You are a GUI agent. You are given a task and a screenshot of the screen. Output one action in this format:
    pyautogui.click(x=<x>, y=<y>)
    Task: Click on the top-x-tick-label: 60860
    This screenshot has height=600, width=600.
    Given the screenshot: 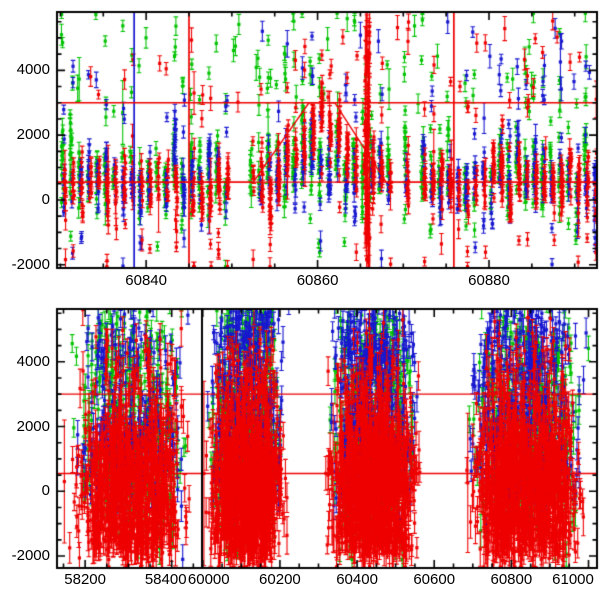 What is the action you would take?
    pyautogui.click(x=317, y=280)
    